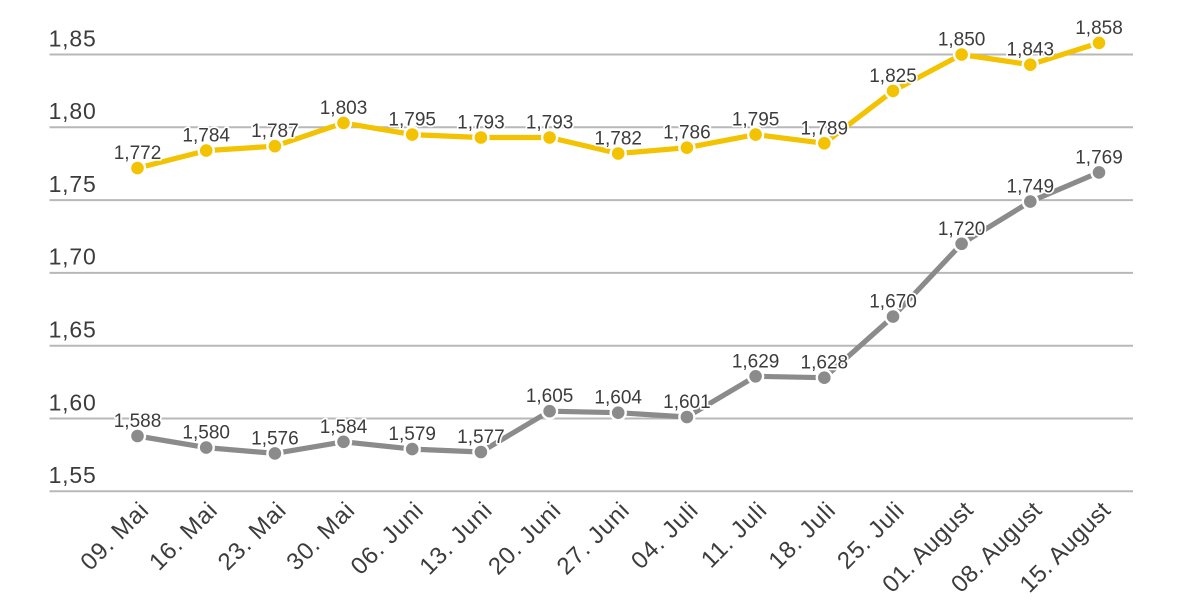 Image resolution: width=1200 pixels, height=600 pixels. Describe the element at coordinates (1099, 157) in the screenshot. I see `svg-text: 1,769` at that location.